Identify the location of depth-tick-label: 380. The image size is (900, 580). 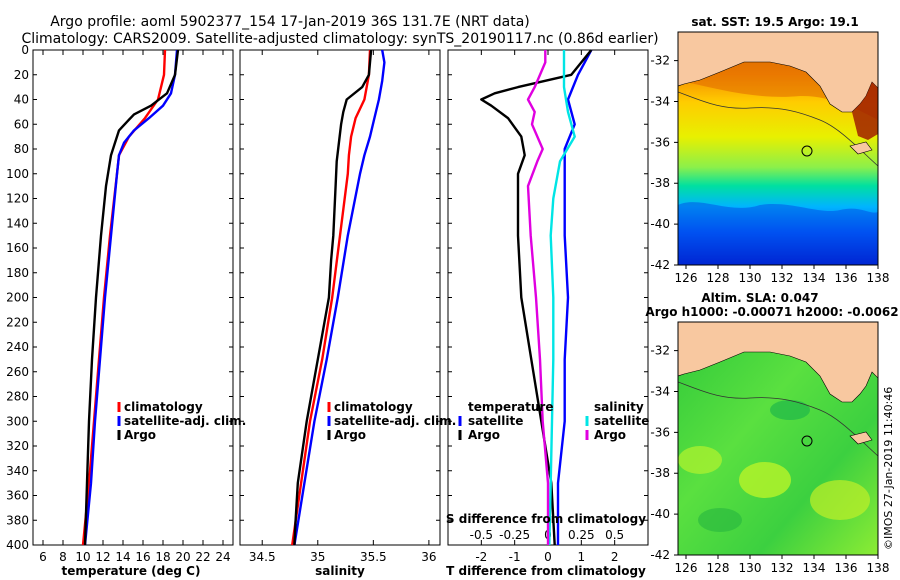
(17, 520).